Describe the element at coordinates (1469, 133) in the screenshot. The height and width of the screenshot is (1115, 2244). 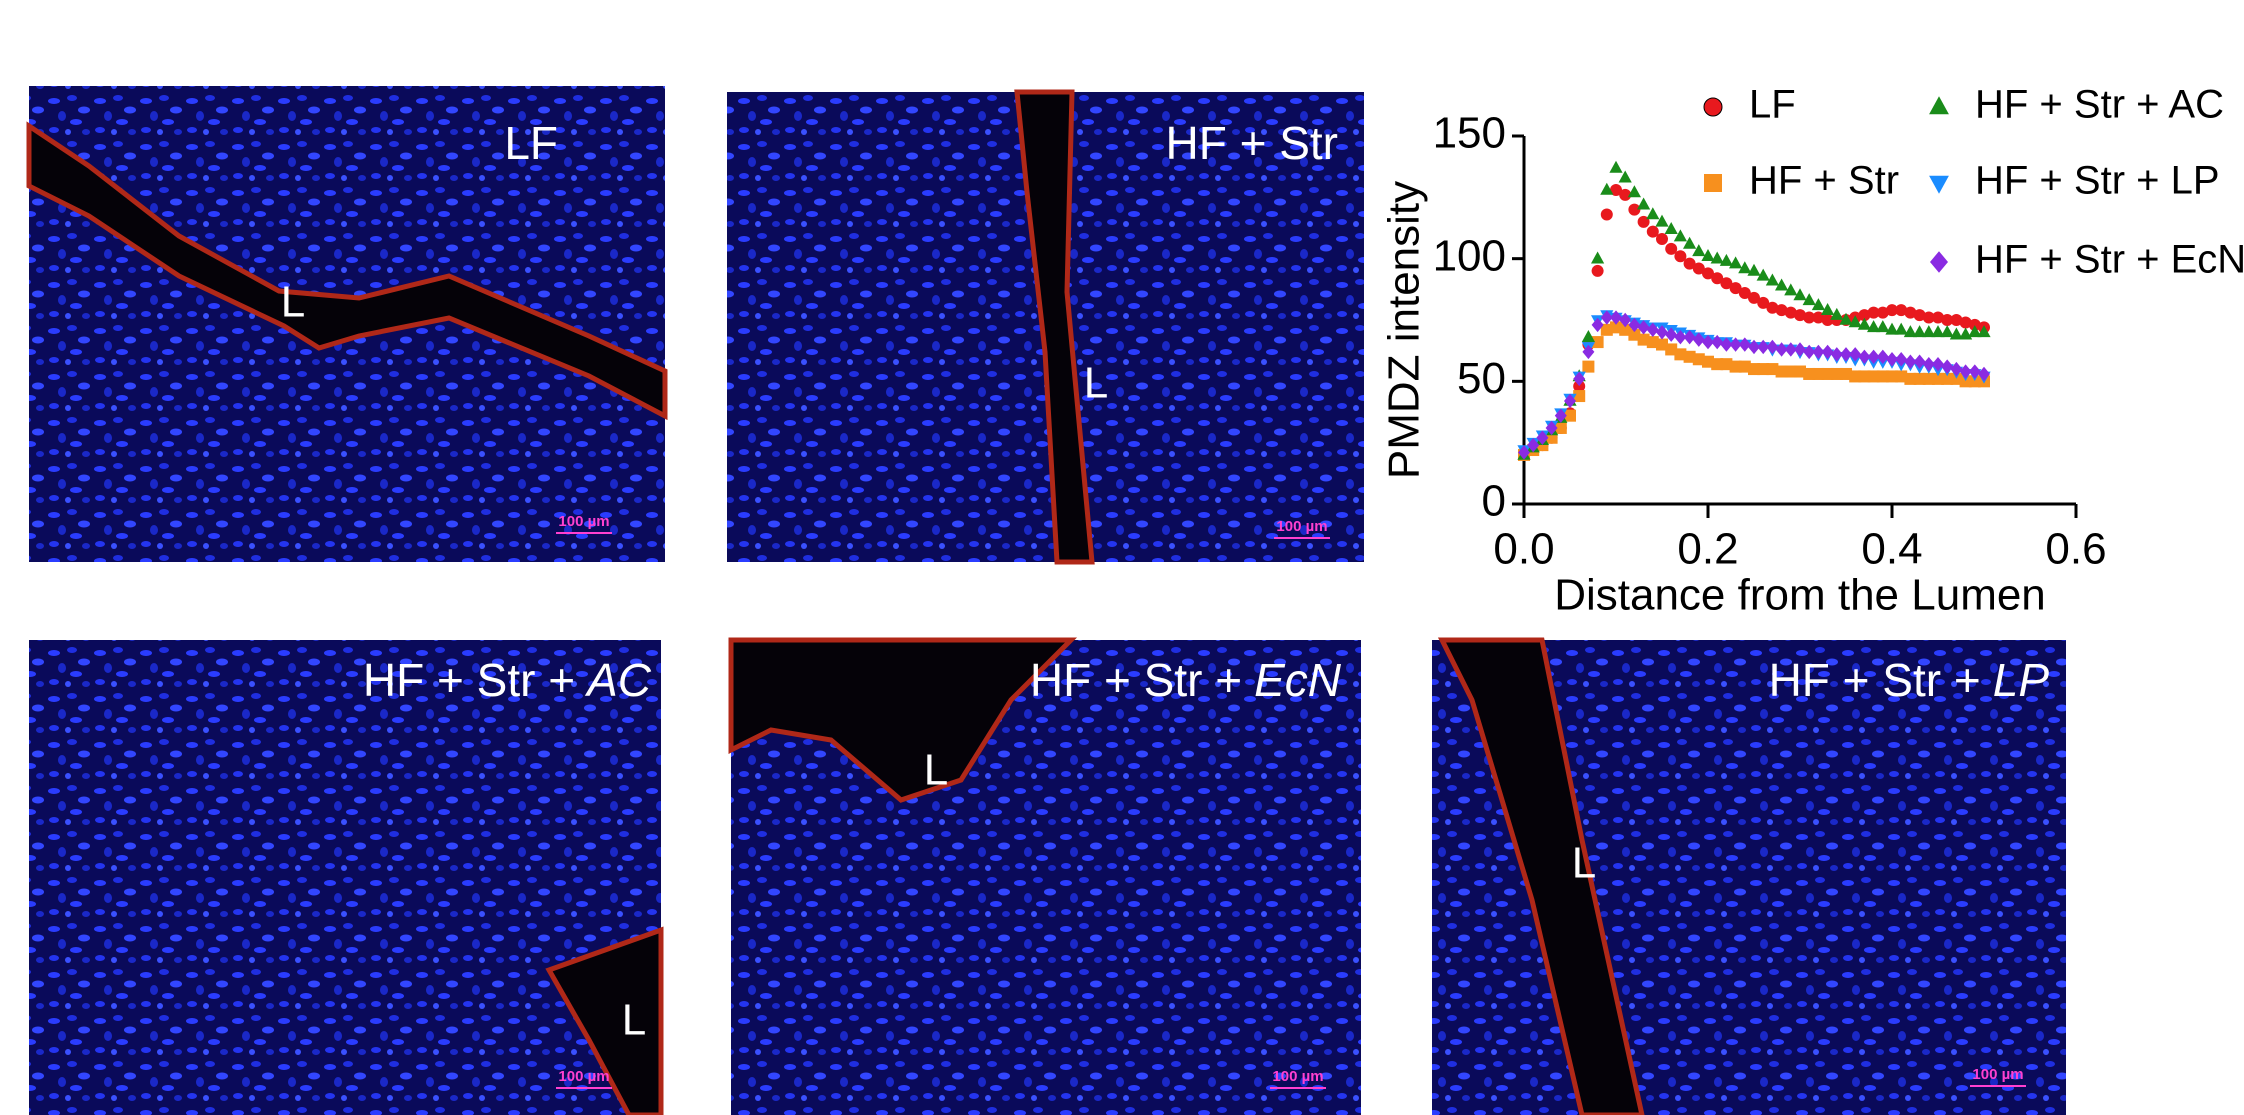
I see `y-tick-label: 150` at that location.